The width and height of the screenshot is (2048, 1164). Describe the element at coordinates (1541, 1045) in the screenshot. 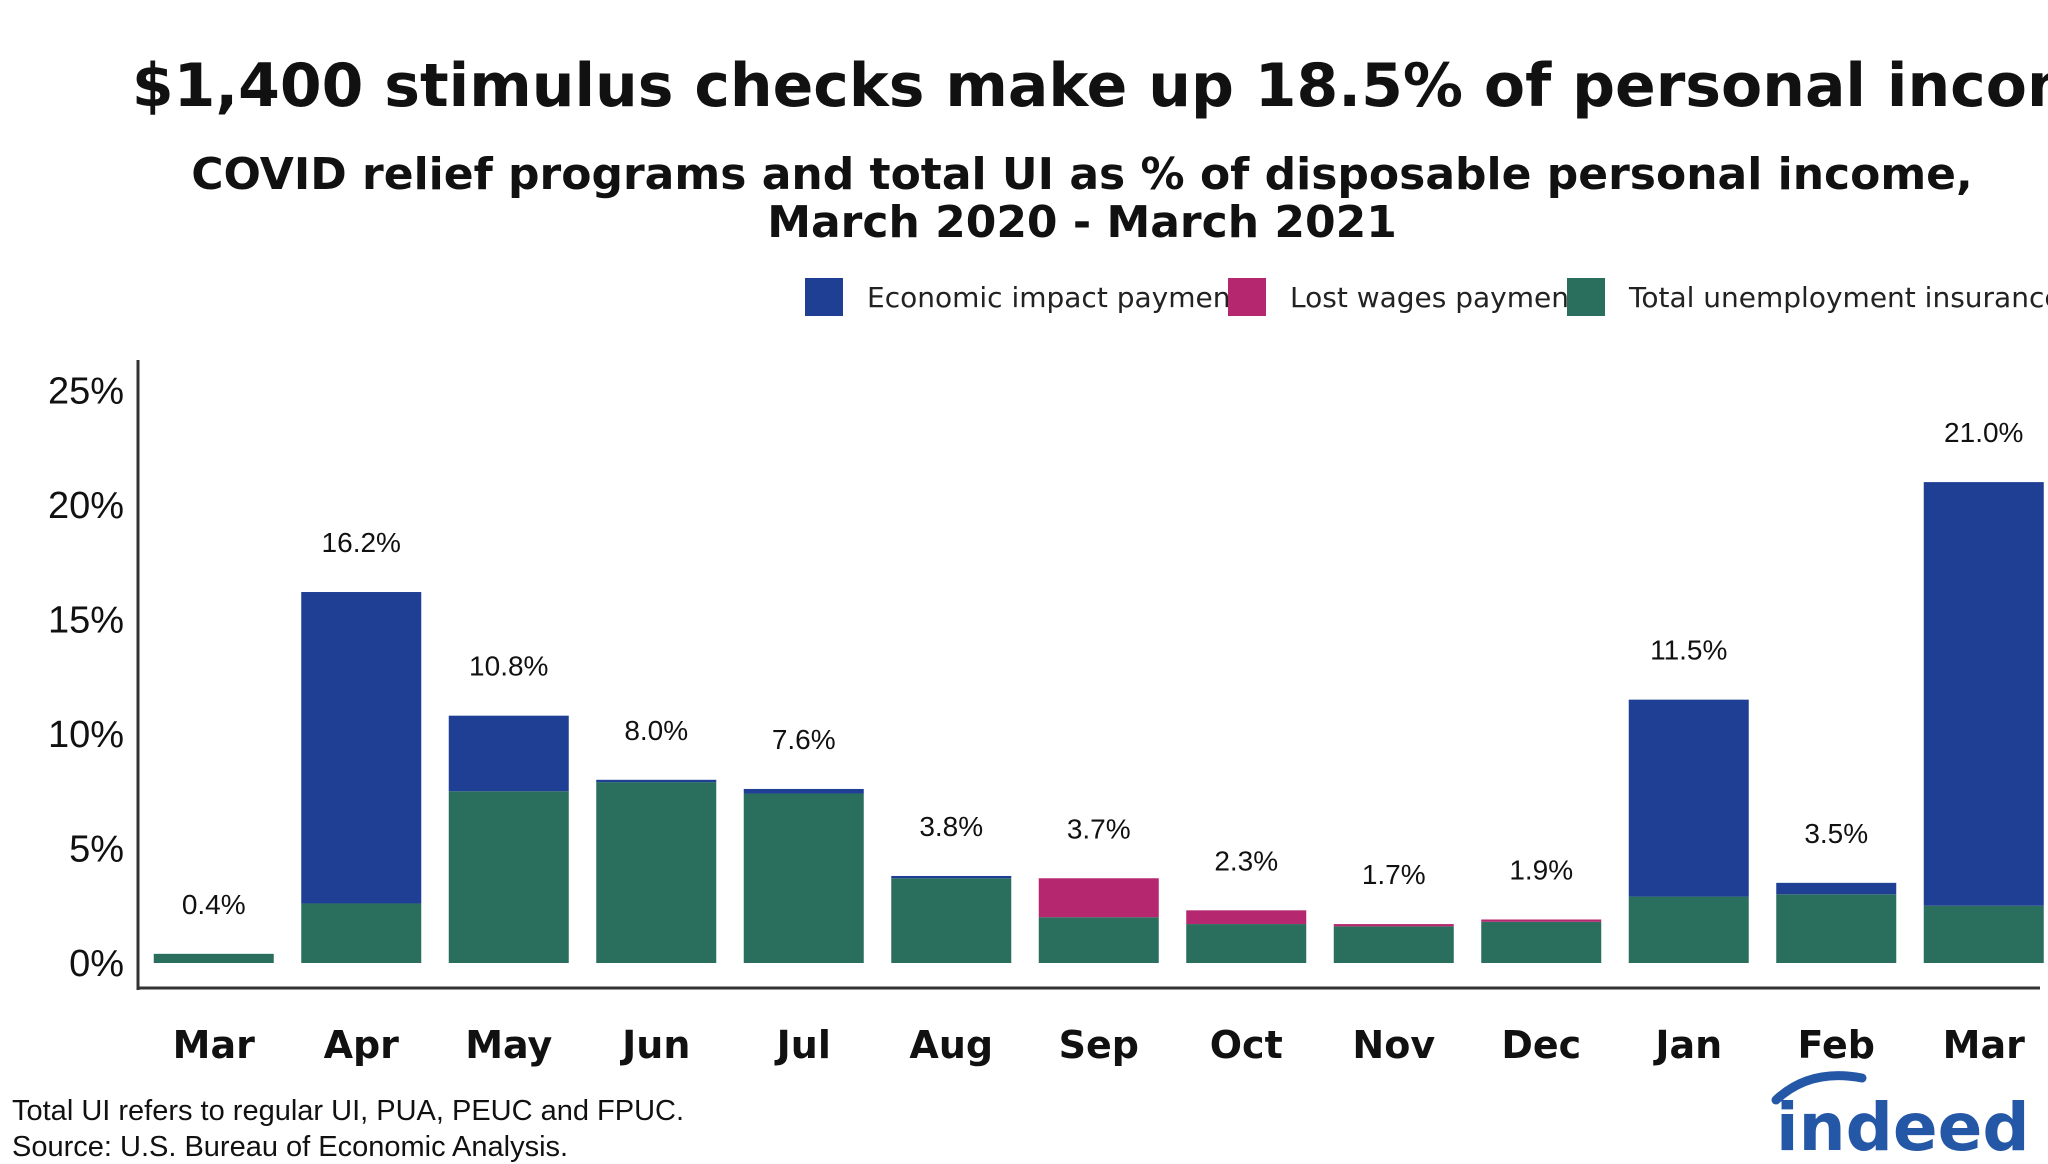

I see `x-tick-label: Dec` at that location.